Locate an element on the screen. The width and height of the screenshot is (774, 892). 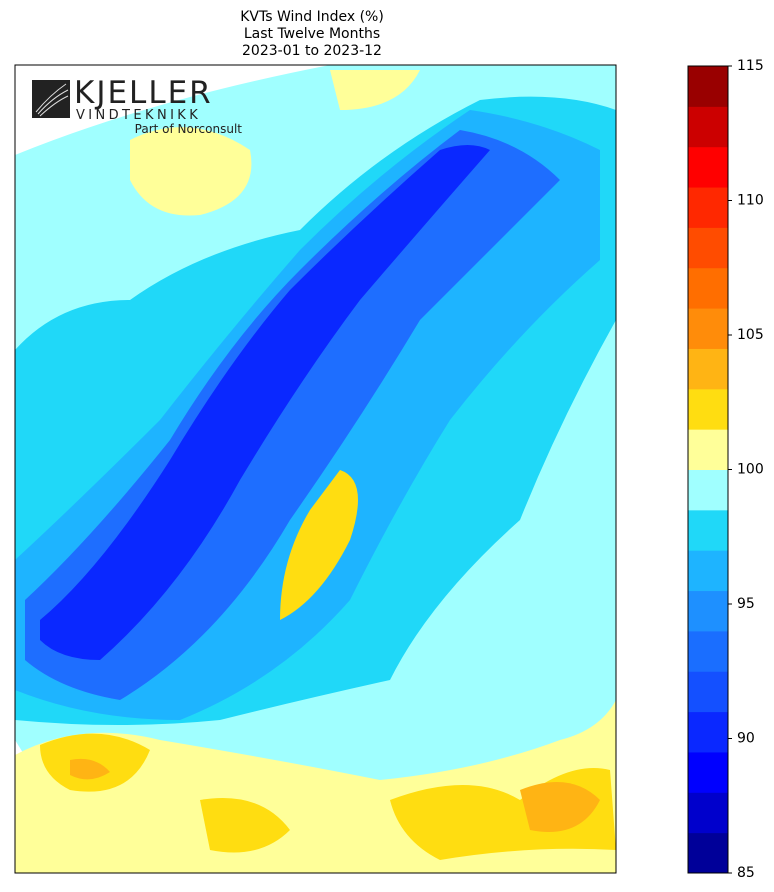
colorbar: 85 90 95 100 105 110 115 is located at coordinates (725, 469).